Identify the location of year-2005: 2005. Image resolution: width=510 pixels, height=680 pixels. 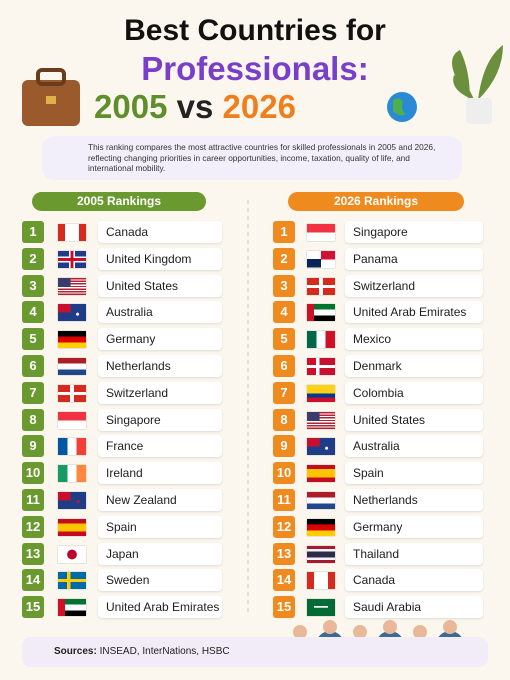
(131, 106).